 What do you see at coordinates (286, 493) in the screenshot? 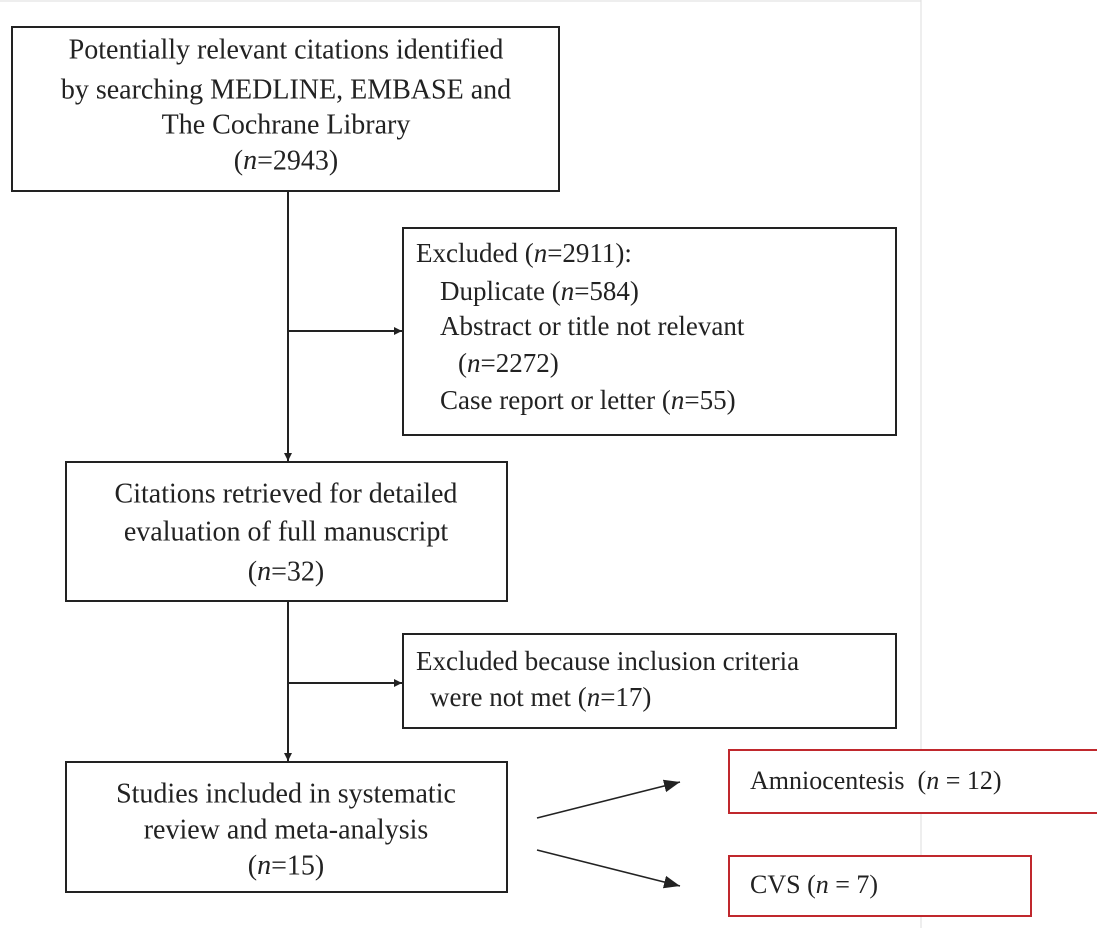
I see `node-text: Citations retrieved for detailed` at bounding box center [286, 493].